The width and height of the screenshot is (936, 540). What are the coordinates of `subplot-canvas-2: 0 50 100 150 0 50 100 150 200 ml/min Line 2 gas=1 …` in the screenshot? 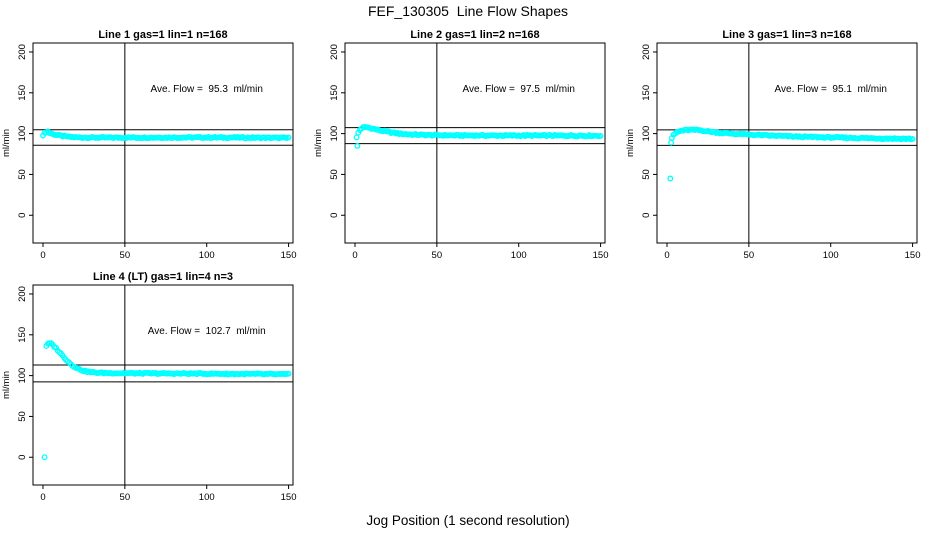 It's located at (461, 145).